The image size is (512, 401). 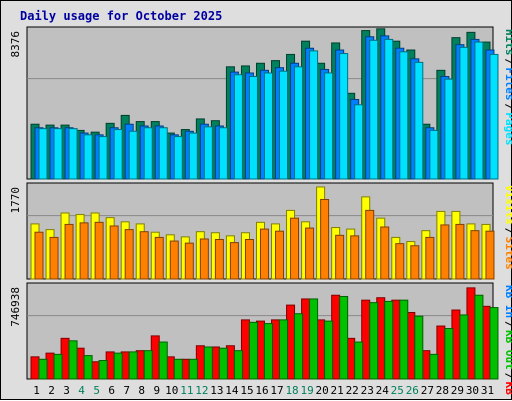 I want to click on x-tick-label-day-22: 22, so click(x=352, y=390).